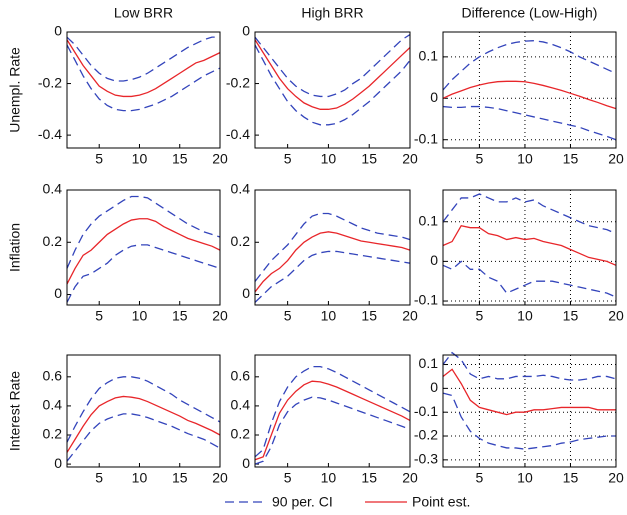  I want to click on legend-label: Point est., so click(441, 502).